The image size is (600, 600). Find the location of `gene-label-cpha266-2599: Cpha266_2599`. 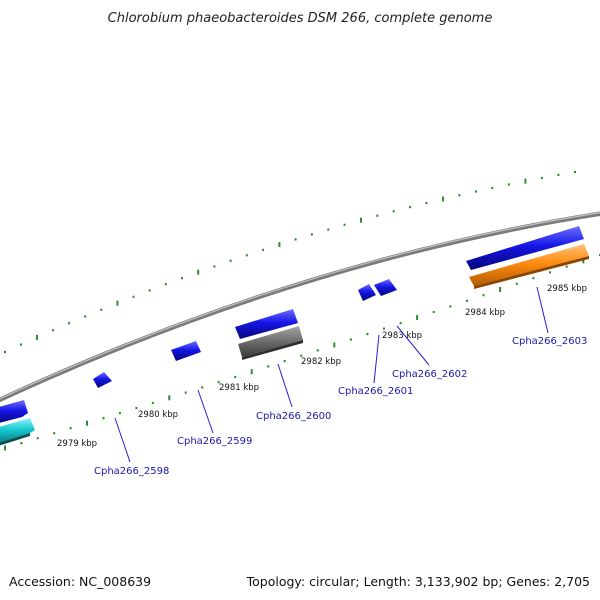

gene-label-cpha266-2599: Cpha266_2599 is located at coordinates (214, 441).